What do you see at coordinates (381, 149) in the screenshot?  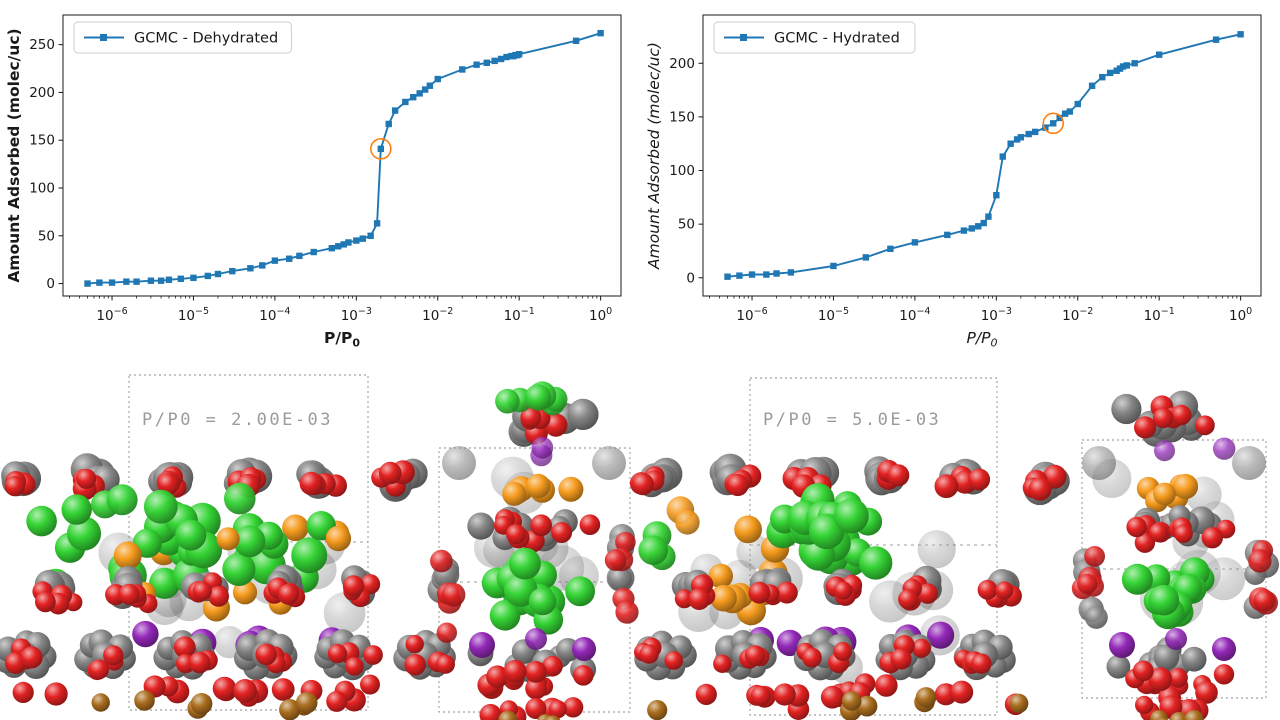 I see `highlighted-point-circle` at bounding box center [381, 149].